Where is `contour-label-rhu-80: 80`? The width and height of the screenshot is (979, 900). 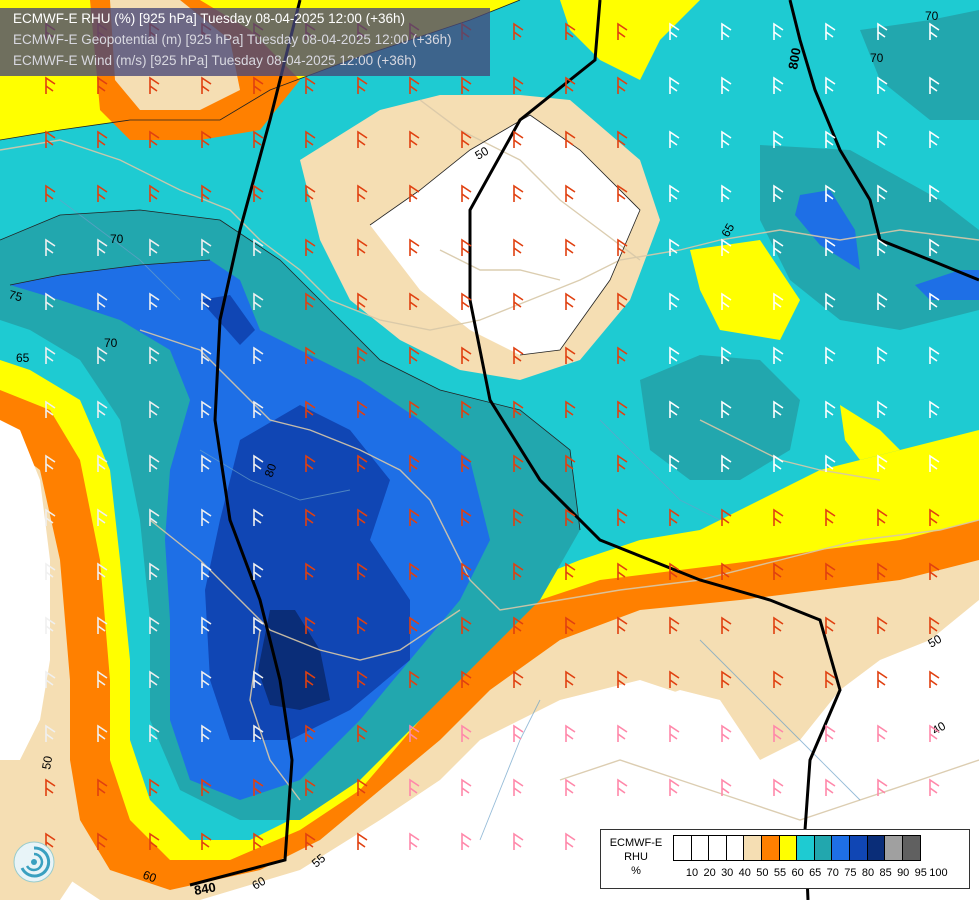 contour-label-rhu-80: 80 is located at coordinates (271, 470).